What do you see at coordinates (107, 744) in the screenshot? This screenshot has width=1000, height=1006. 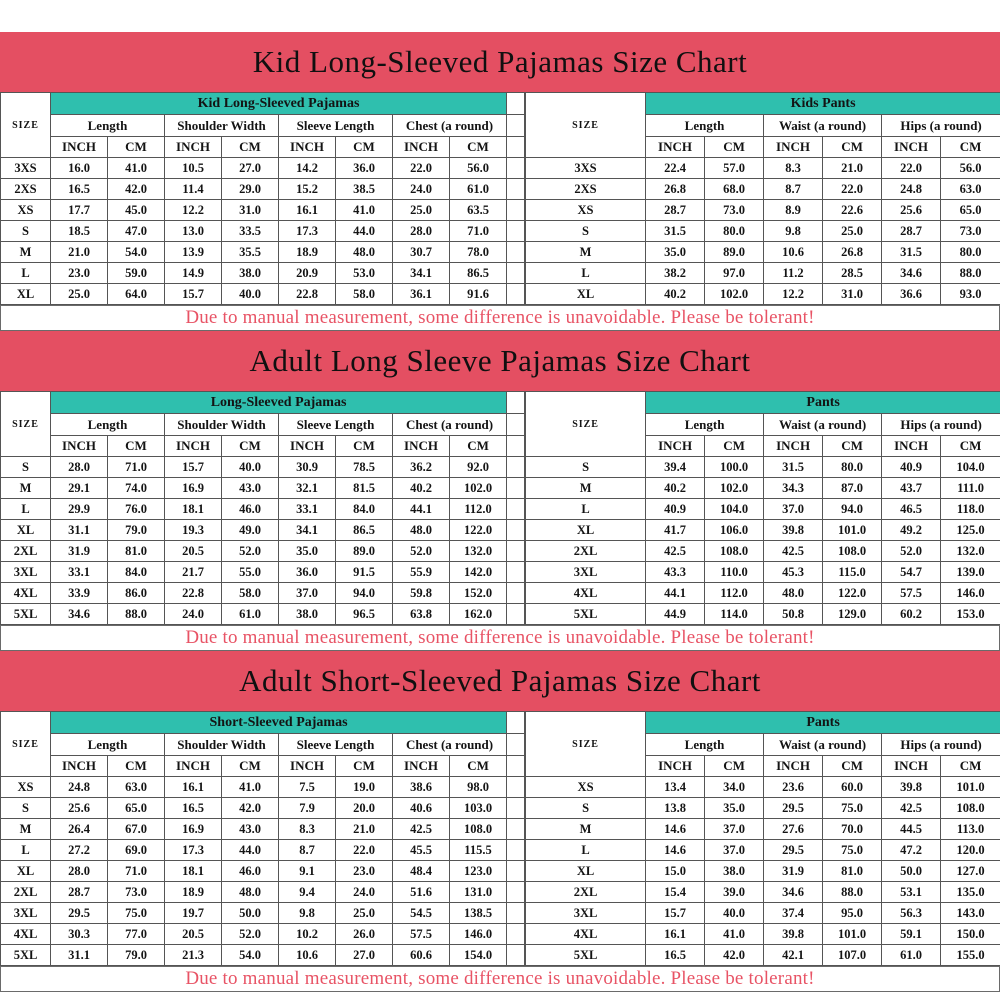 I see `measurement-group-header: Length` at bounding box center [107, 744].